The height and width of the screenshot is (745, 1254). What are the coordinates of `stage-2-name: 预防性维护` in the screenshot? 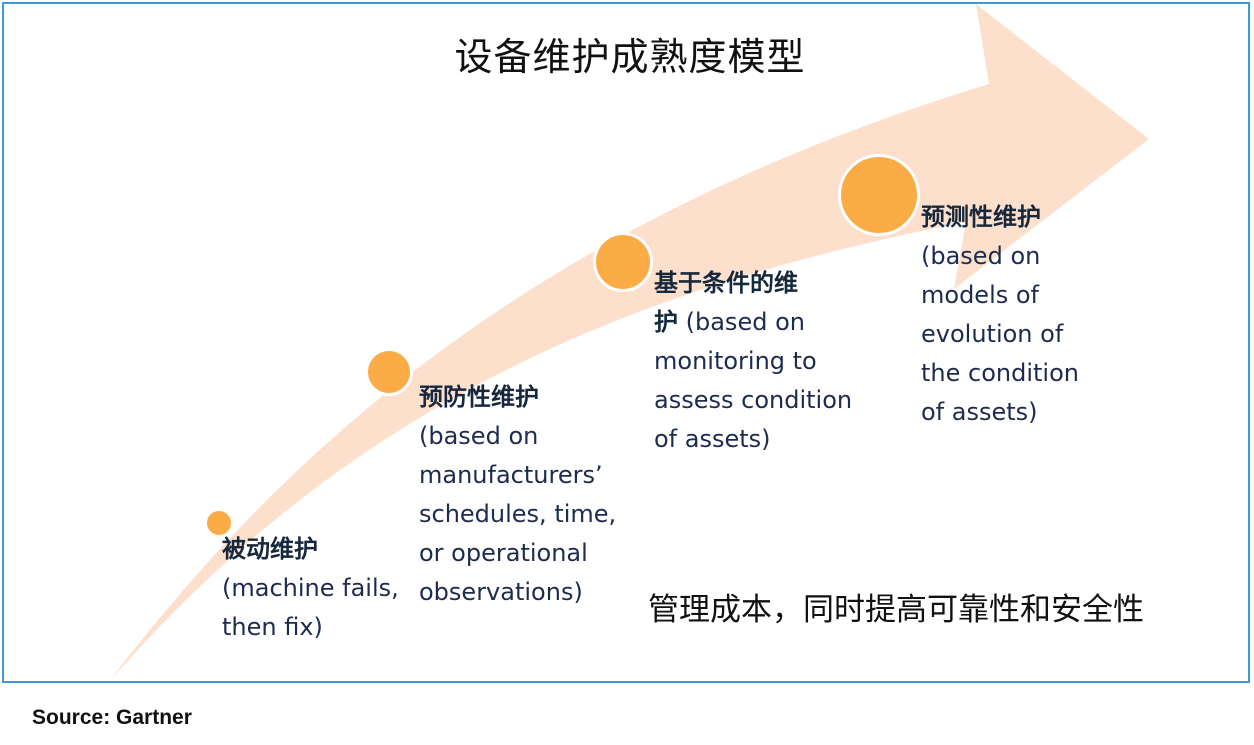 It's located at (479, 397).